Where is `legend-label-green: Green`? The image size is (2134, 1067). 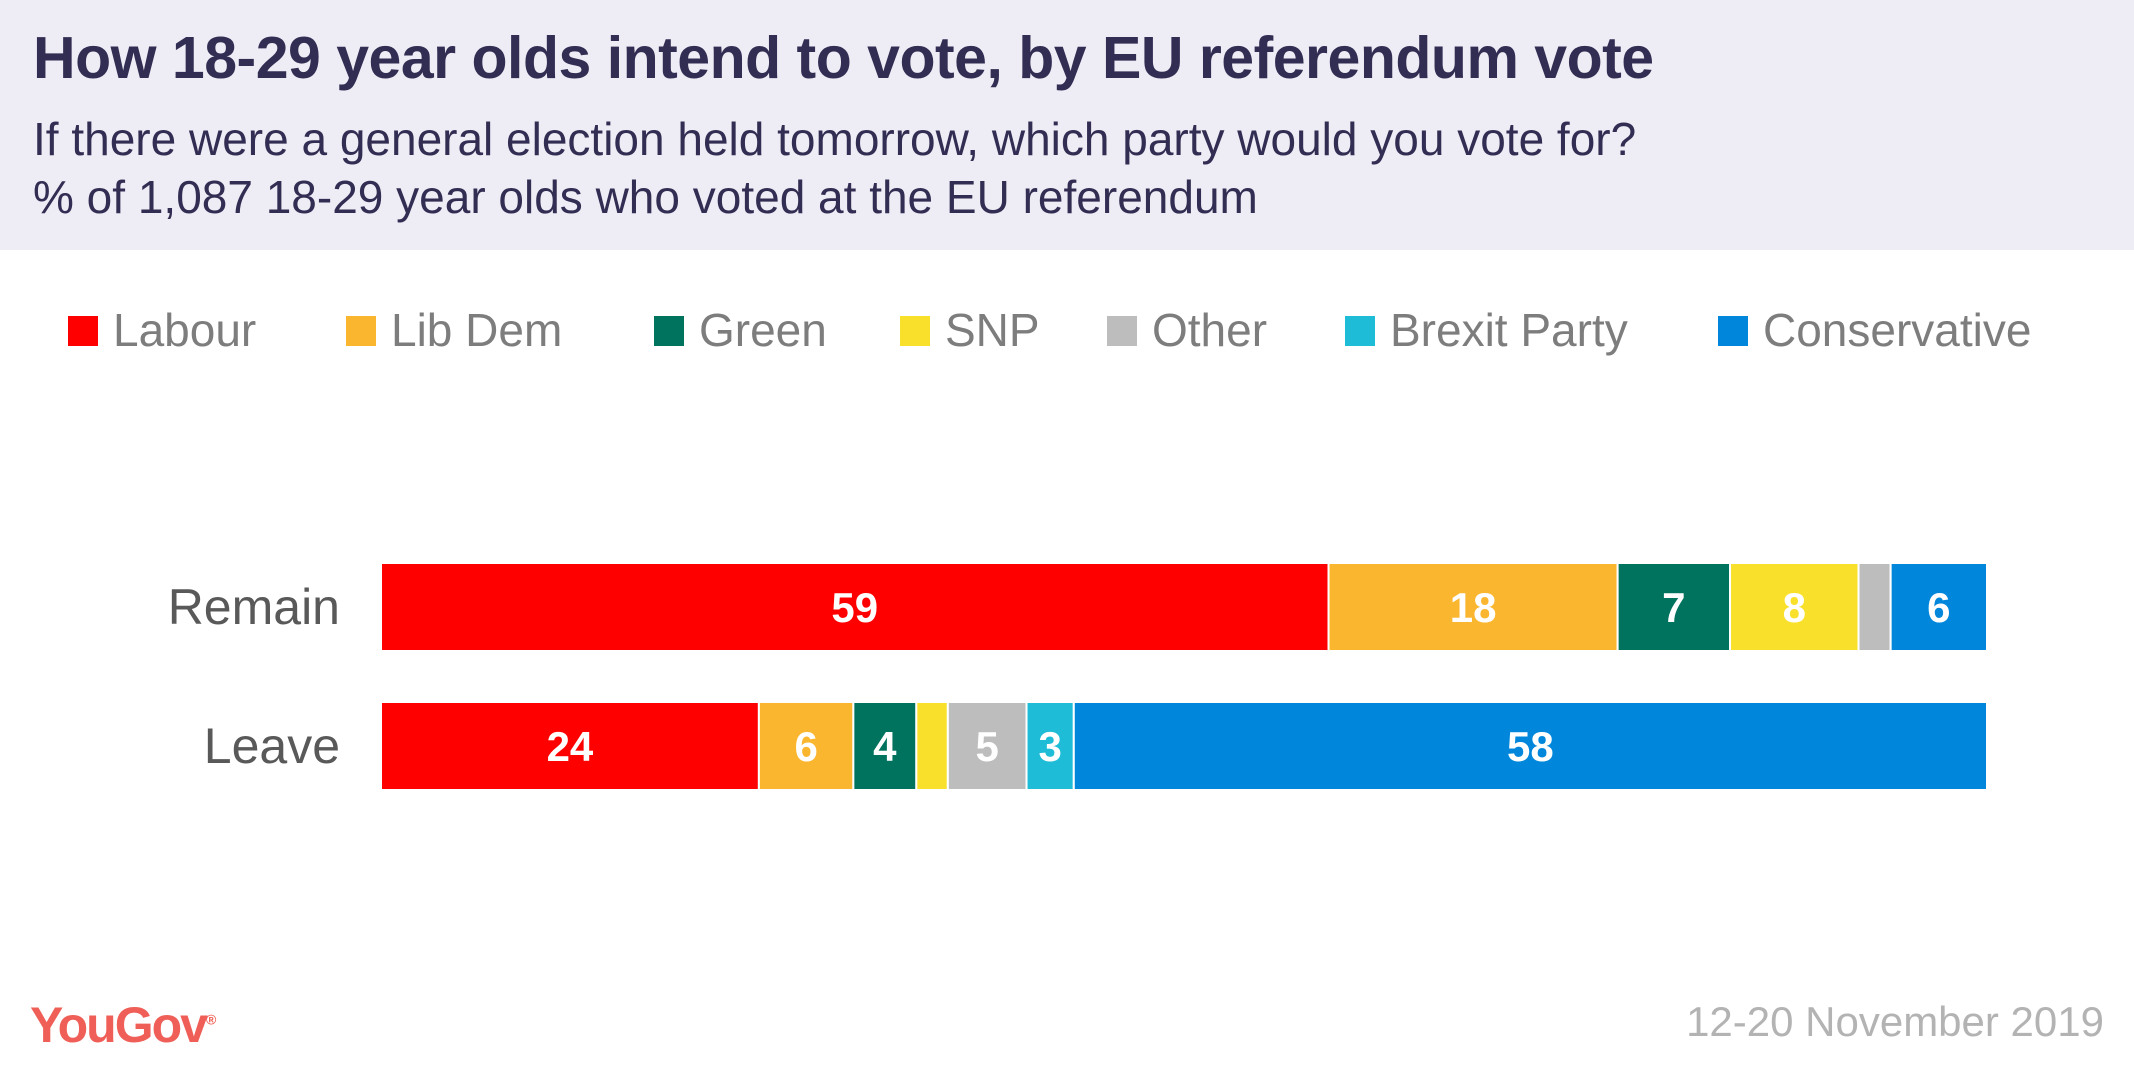
legend-label-green: Green is located at coordinates (763, 330).